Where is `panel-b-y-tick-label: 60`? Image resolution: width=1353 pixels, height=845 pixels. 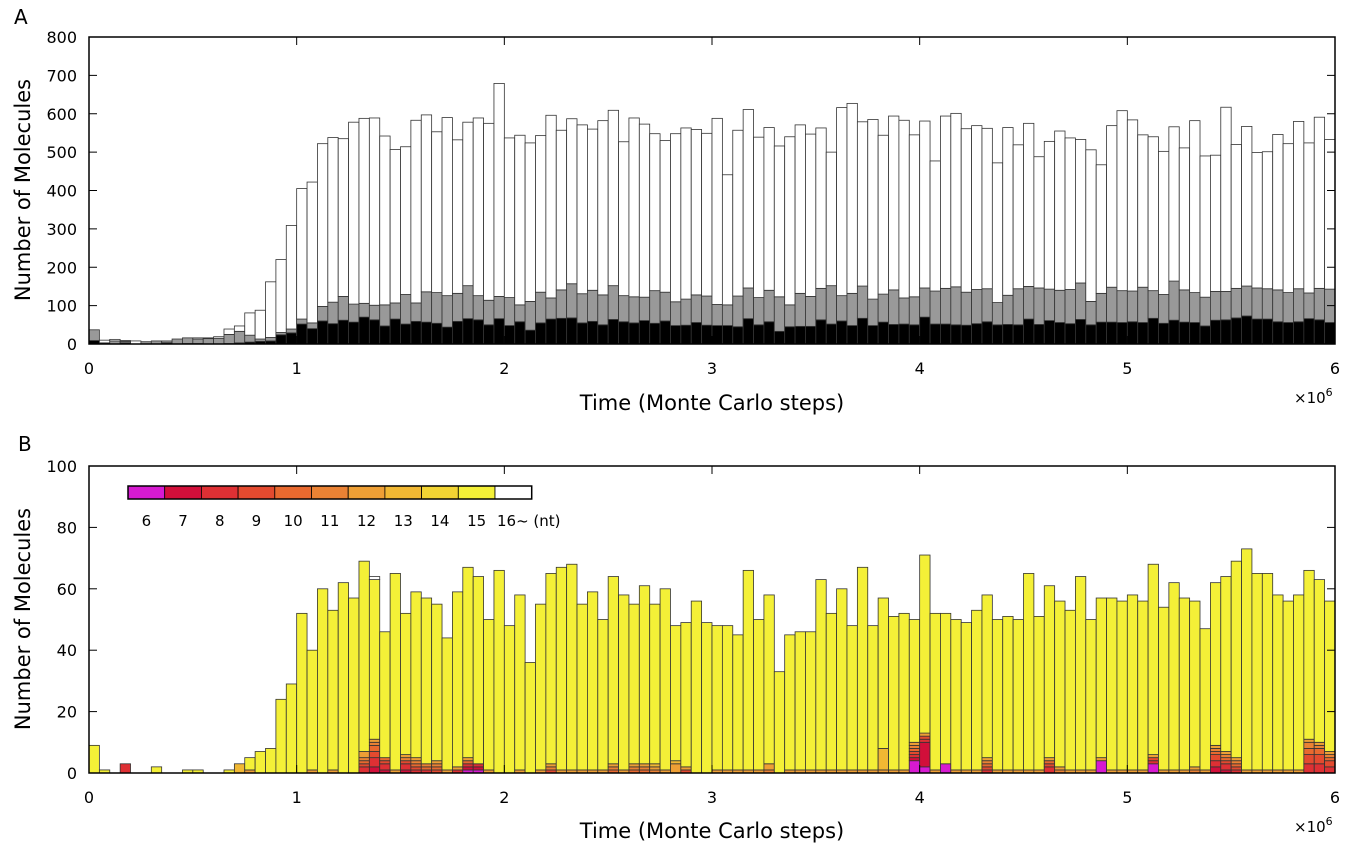
panel-b-y-tick-label: 60 is located at coordinates (67, 589).